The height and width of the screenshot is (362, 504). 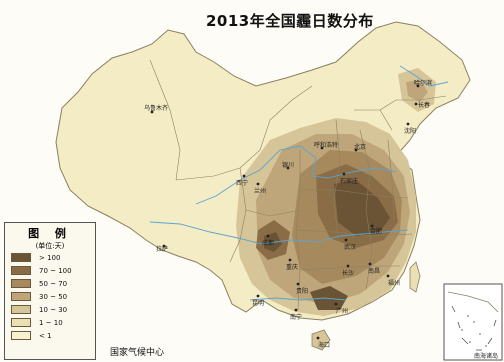 I want to click on legend-item: 30 ~ 50, so click(x=53, y=296).